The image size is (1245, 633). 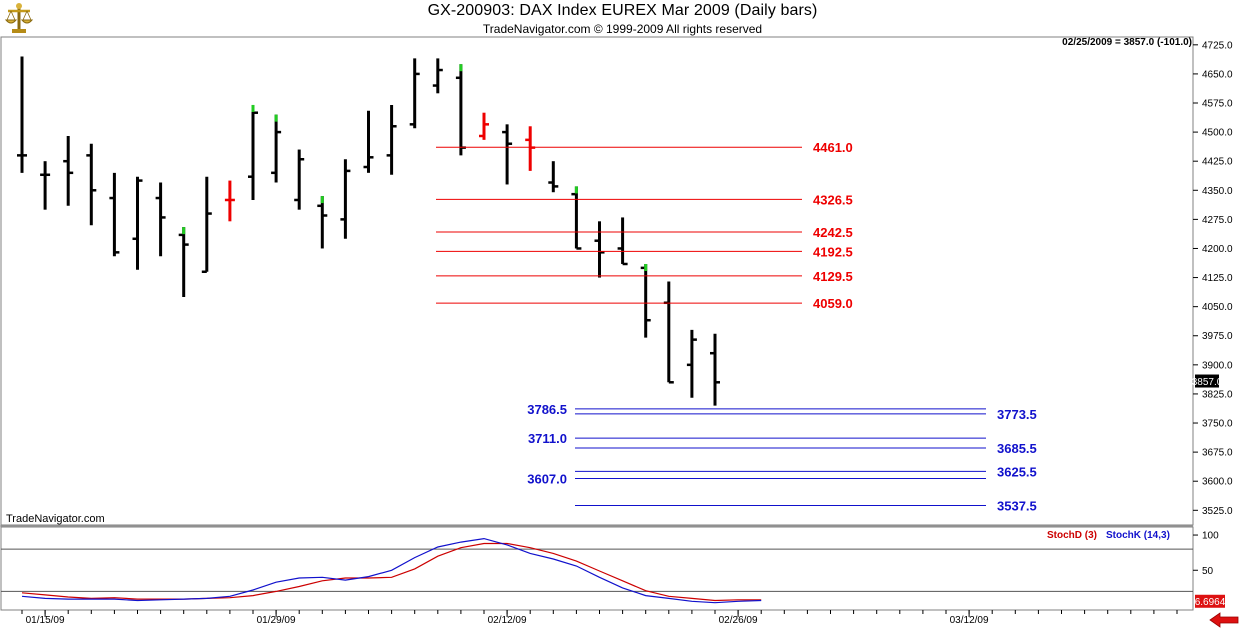 What do you see at coordinates (547, 438) in the screenshot?
I see `support-label: 3711.0` at bounding box center [547, 438].